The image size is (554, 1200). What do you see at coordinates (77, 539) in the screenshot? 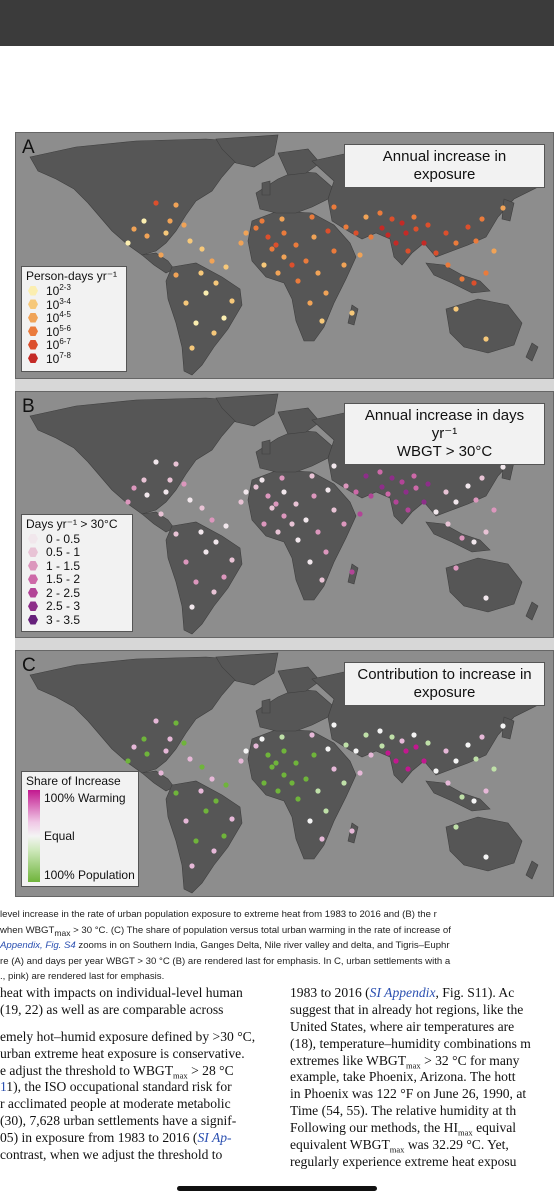
I see `legend-item: 0 - 0.5` at bounding box center [77, 539].